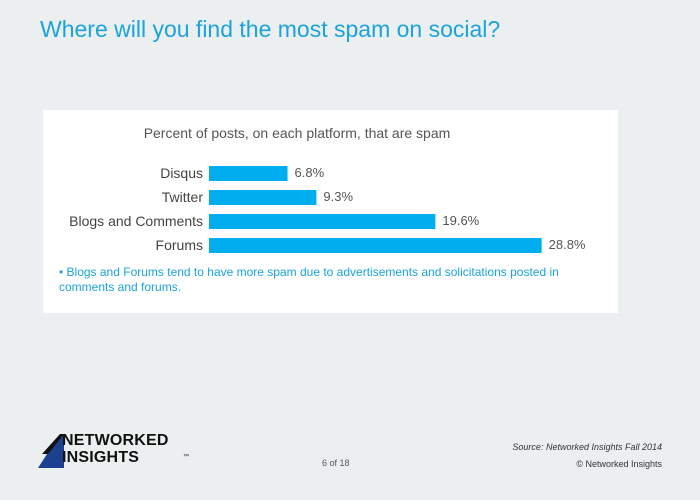  Describe the element at coordinates (322, 221) in the screenshot. I see `bar-blogs-and-comments` at that location.